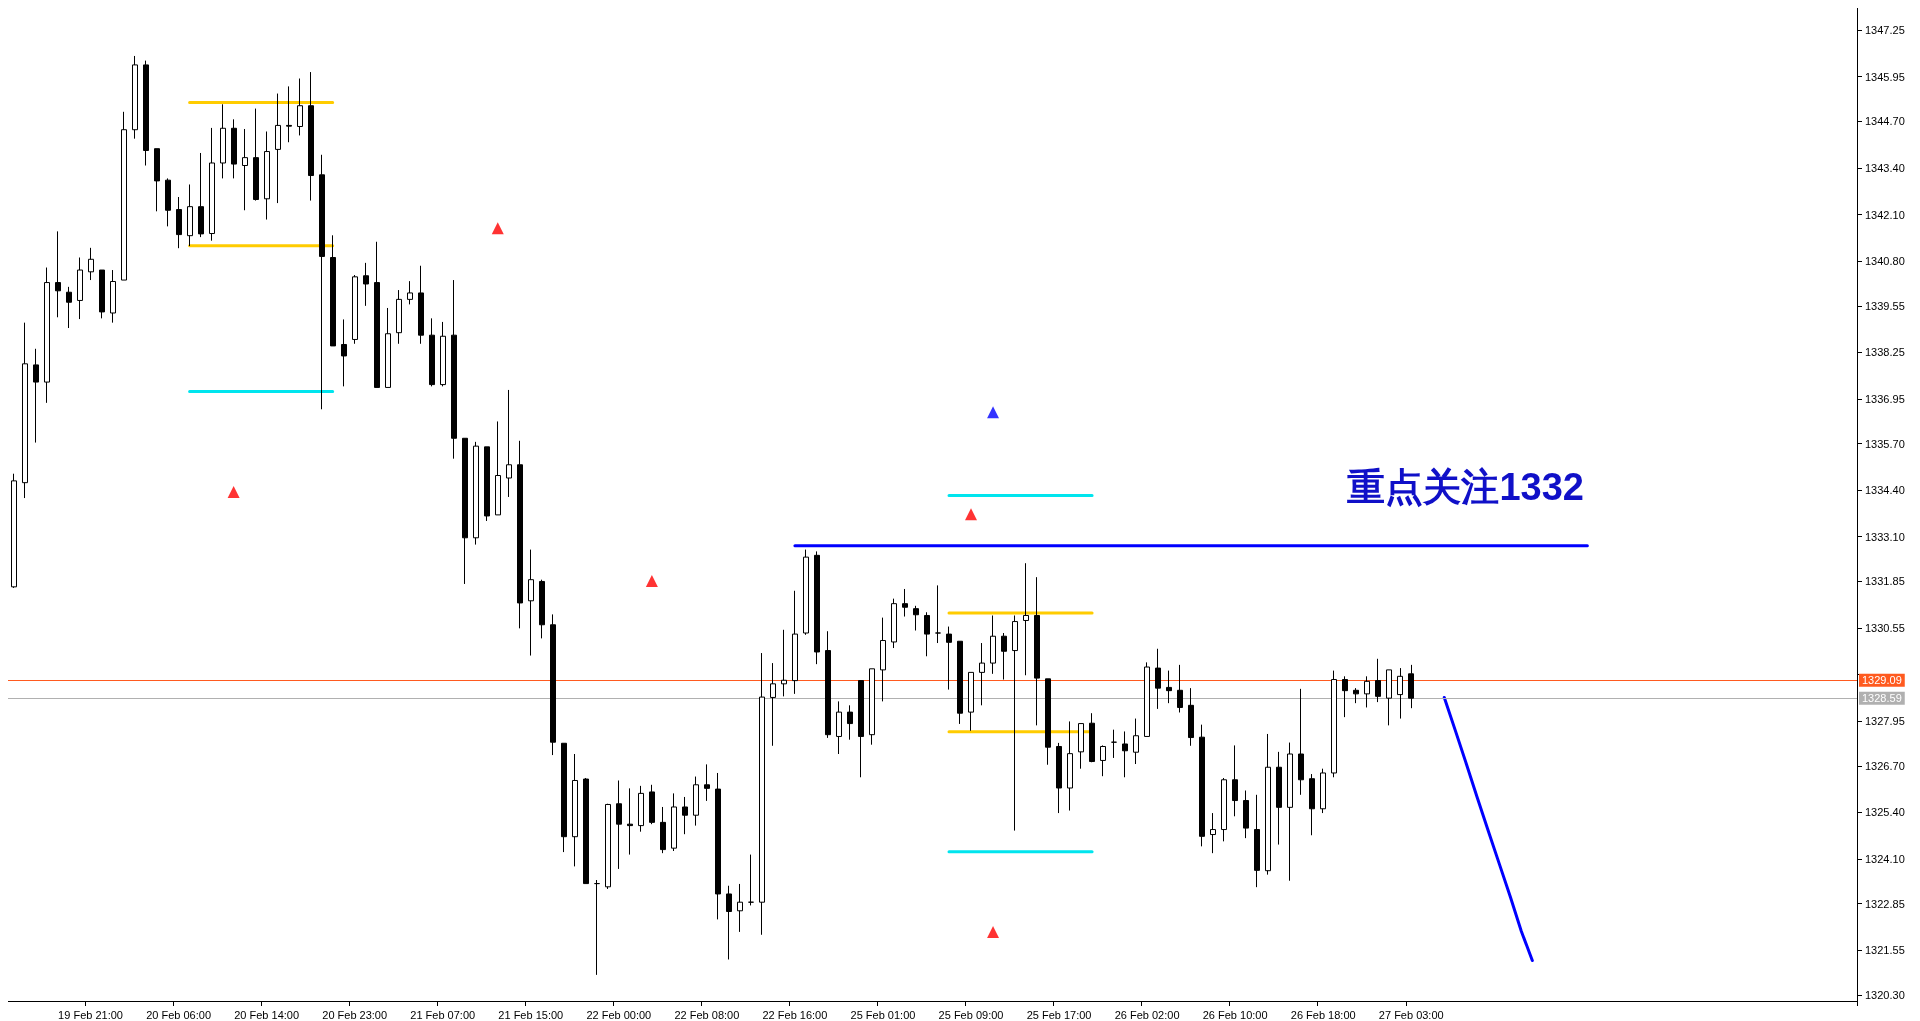 The image size is (1920, 1021). I want to click on annotation: 重点关注1332, so click(1466, 487).